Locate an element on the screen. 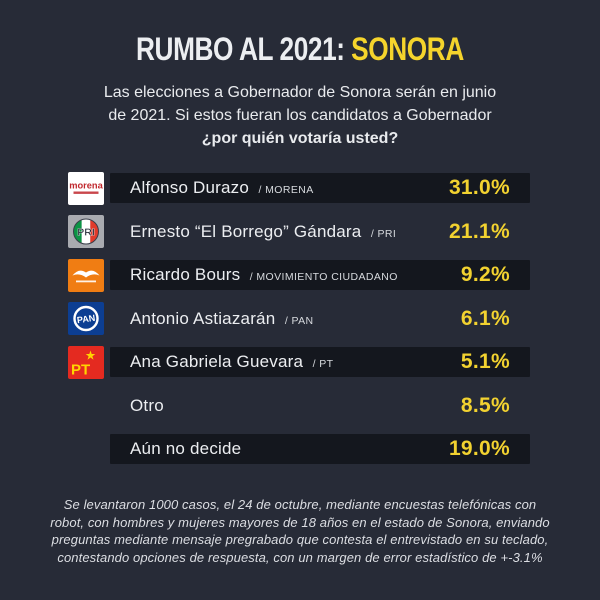 The height and width of the screenshot is (600, 600). result-percentage: 19.0% is located at coordinates (479, 448).